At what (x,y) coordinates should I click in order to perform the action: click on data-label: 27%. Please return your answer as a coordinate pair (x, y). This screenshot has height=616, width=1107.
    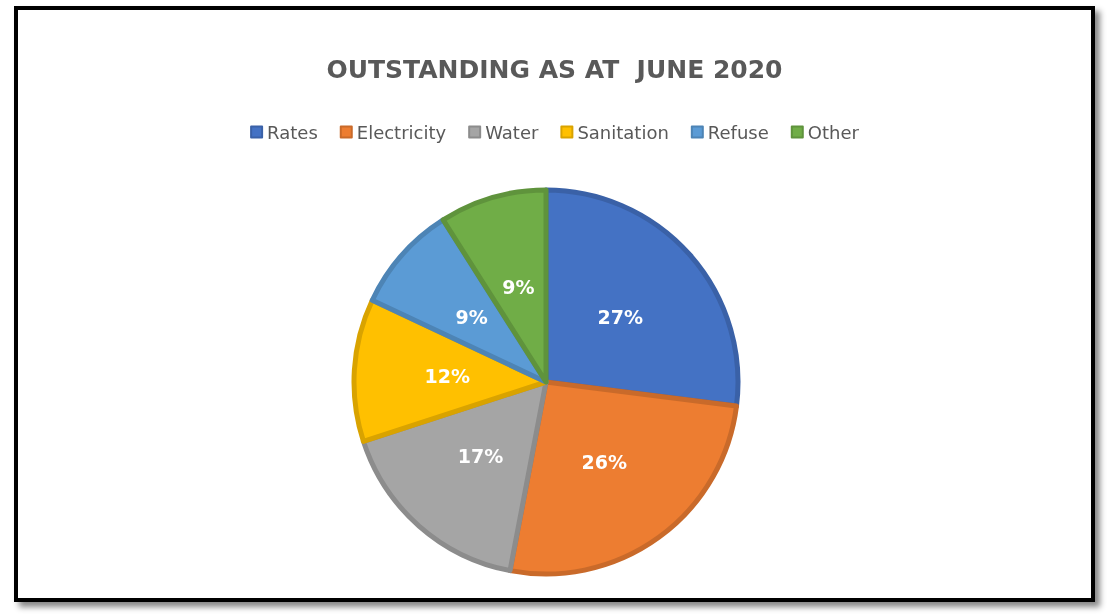
    Looking at the image, I should click on (620, 316).